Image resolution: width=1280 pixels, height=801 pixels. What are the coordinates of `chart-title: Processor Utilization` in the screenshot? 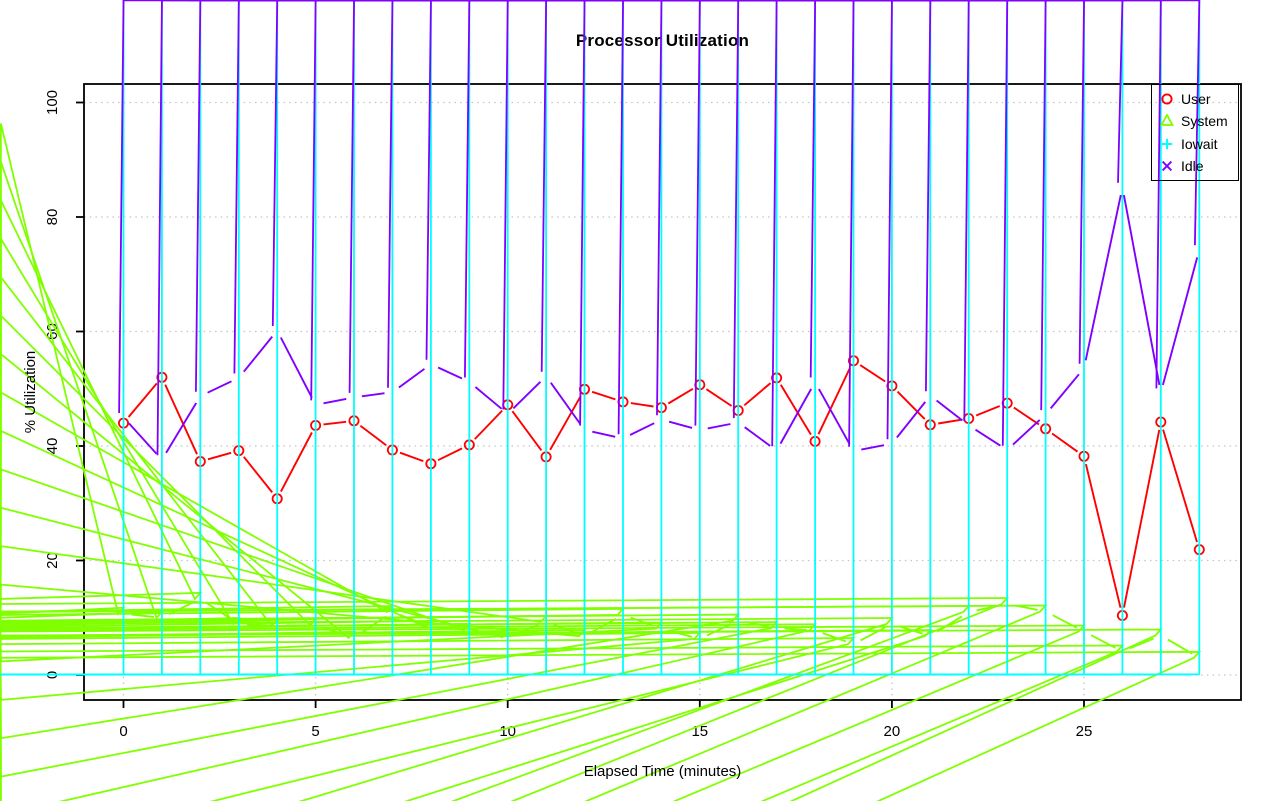 It's located at (662, 40).